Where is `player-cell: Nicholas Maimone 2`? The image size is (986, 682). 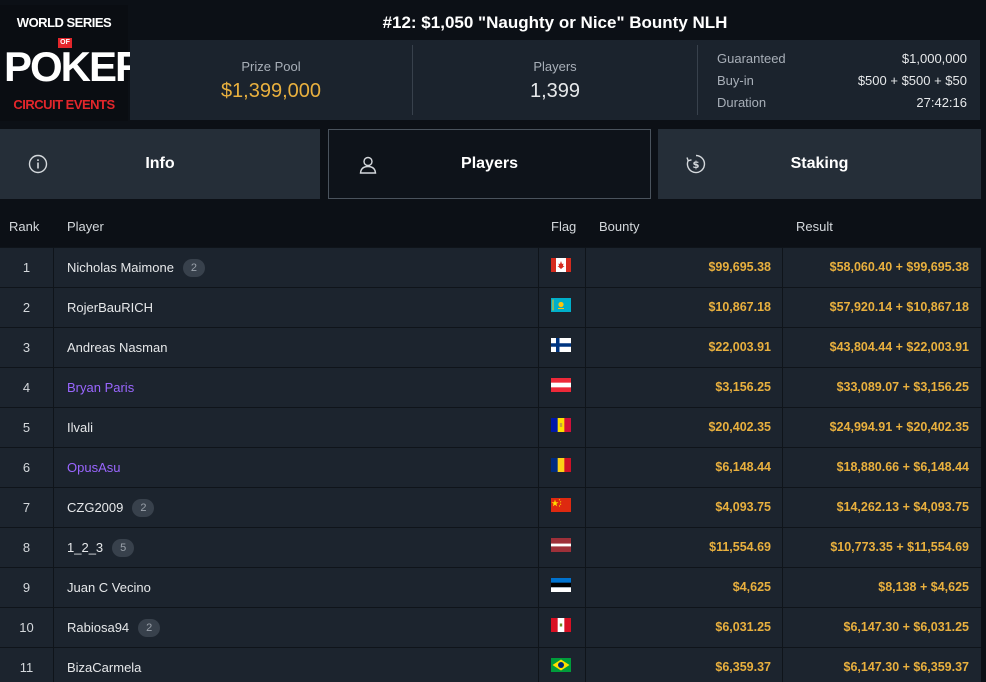 player-cell: Nicholas Maimone 2 is located at coordinates (136, 267).